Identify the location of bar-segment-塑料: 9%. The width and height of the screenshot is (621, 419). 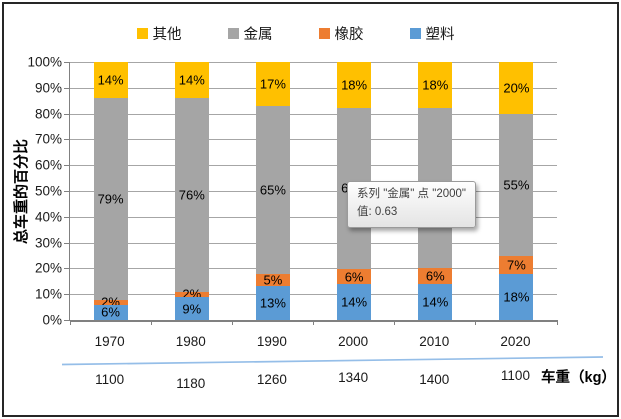
(191, 308).